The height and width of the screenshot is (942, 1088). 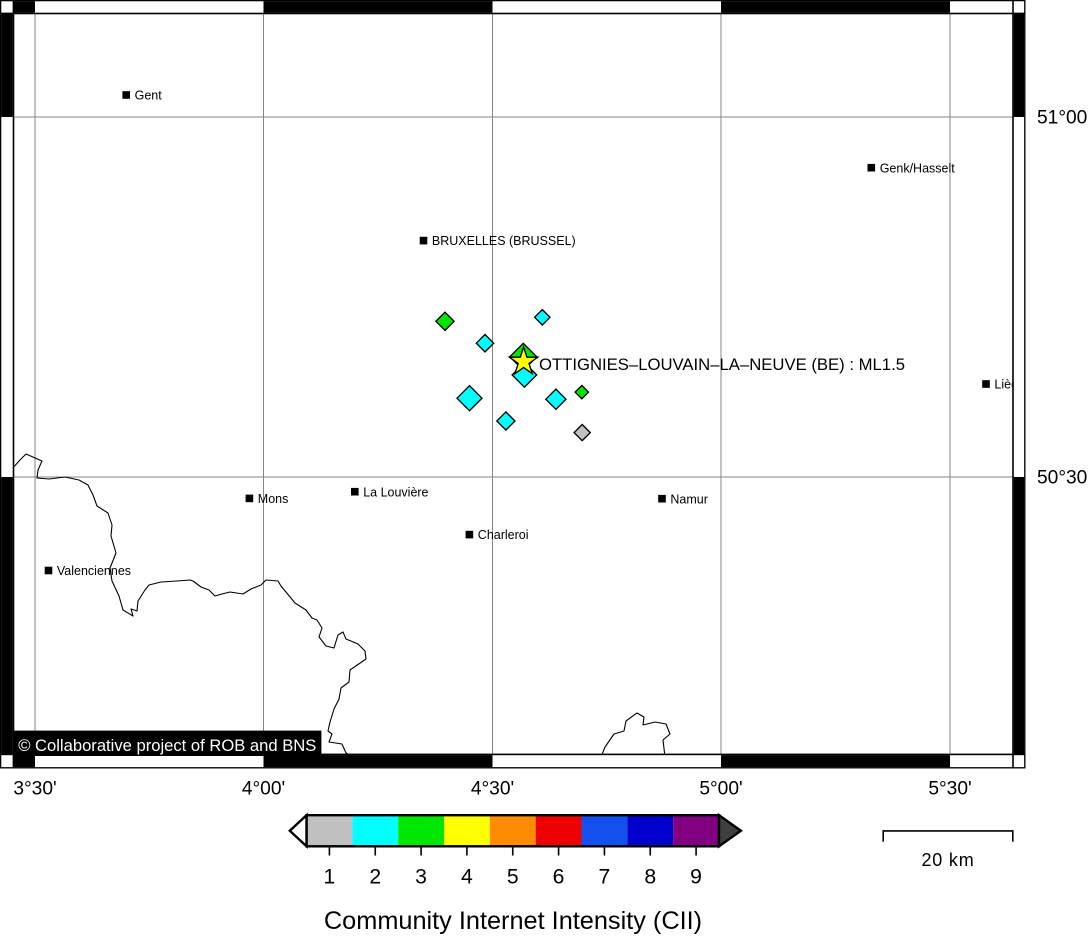 What do you see at coordinates (273, 499) in the screenshot?
I see `svg-text: Mons` at bounding box center [273, 499].